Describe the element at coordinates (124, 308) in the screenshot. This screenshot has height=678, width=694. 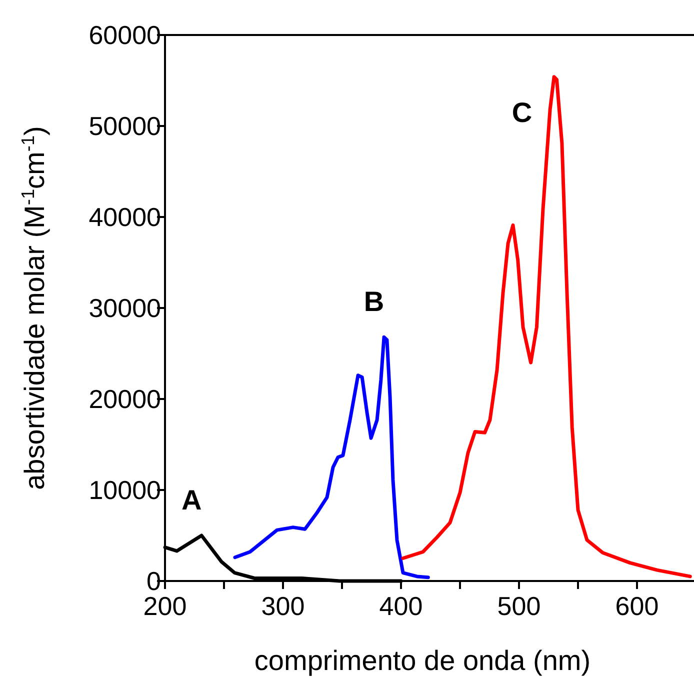
I see `y-tick-label: 30000` at that location.